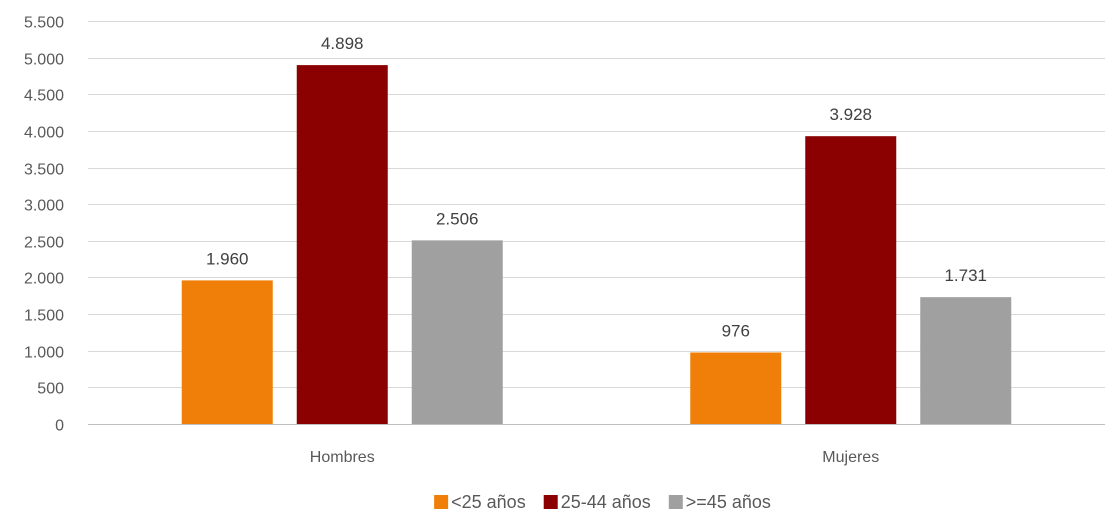  I want to click on y-tick-label: 4.000, so click(44, 133).